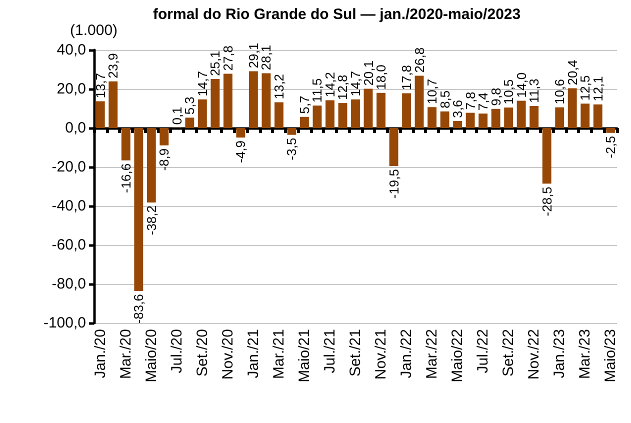 This screenshot has width=631, height=423. Describe the element at coordinates (534, 354) in the screenshot. I see `x-tick-label: Nov./22` at that location.